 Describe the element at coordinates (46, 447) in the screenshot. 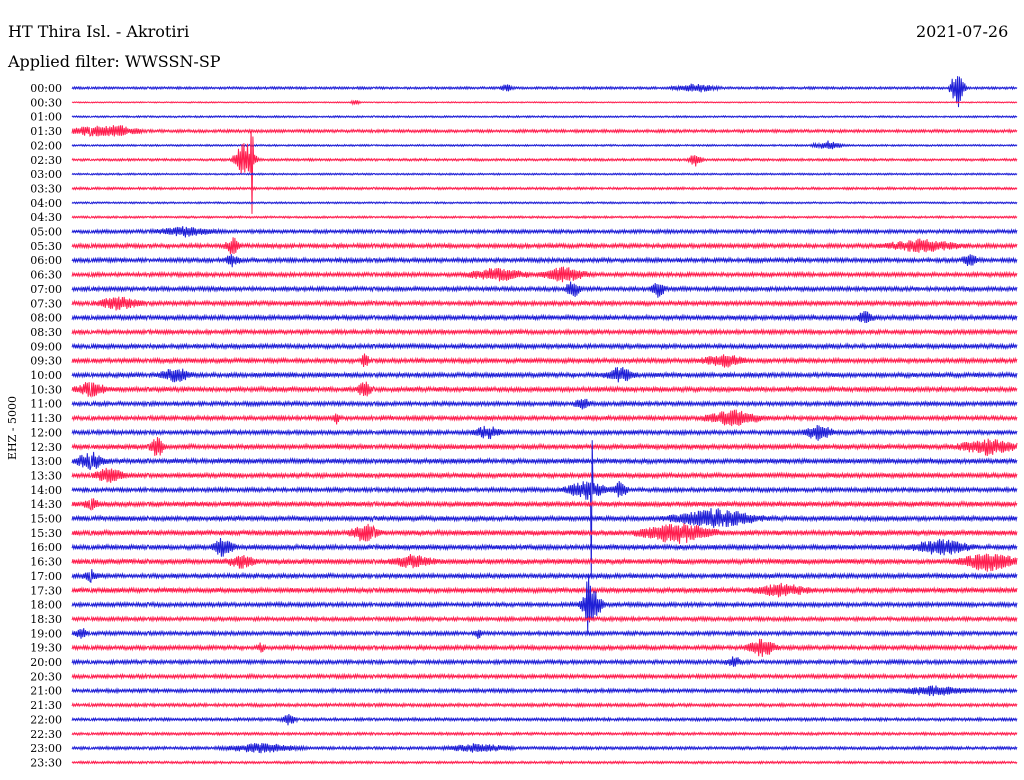

I see `tick-label: 12:30` at that location.